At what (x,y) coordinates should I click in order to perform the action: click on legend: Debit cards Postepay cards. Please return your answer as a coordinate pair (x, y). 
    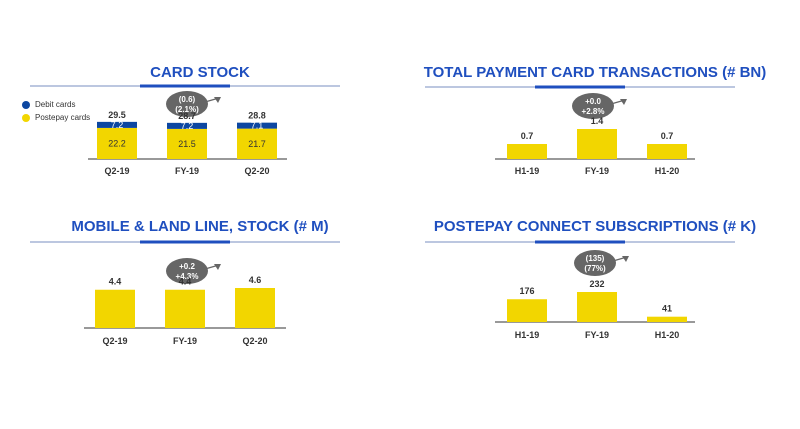
    Looking at the image, I should click on (56, 111).